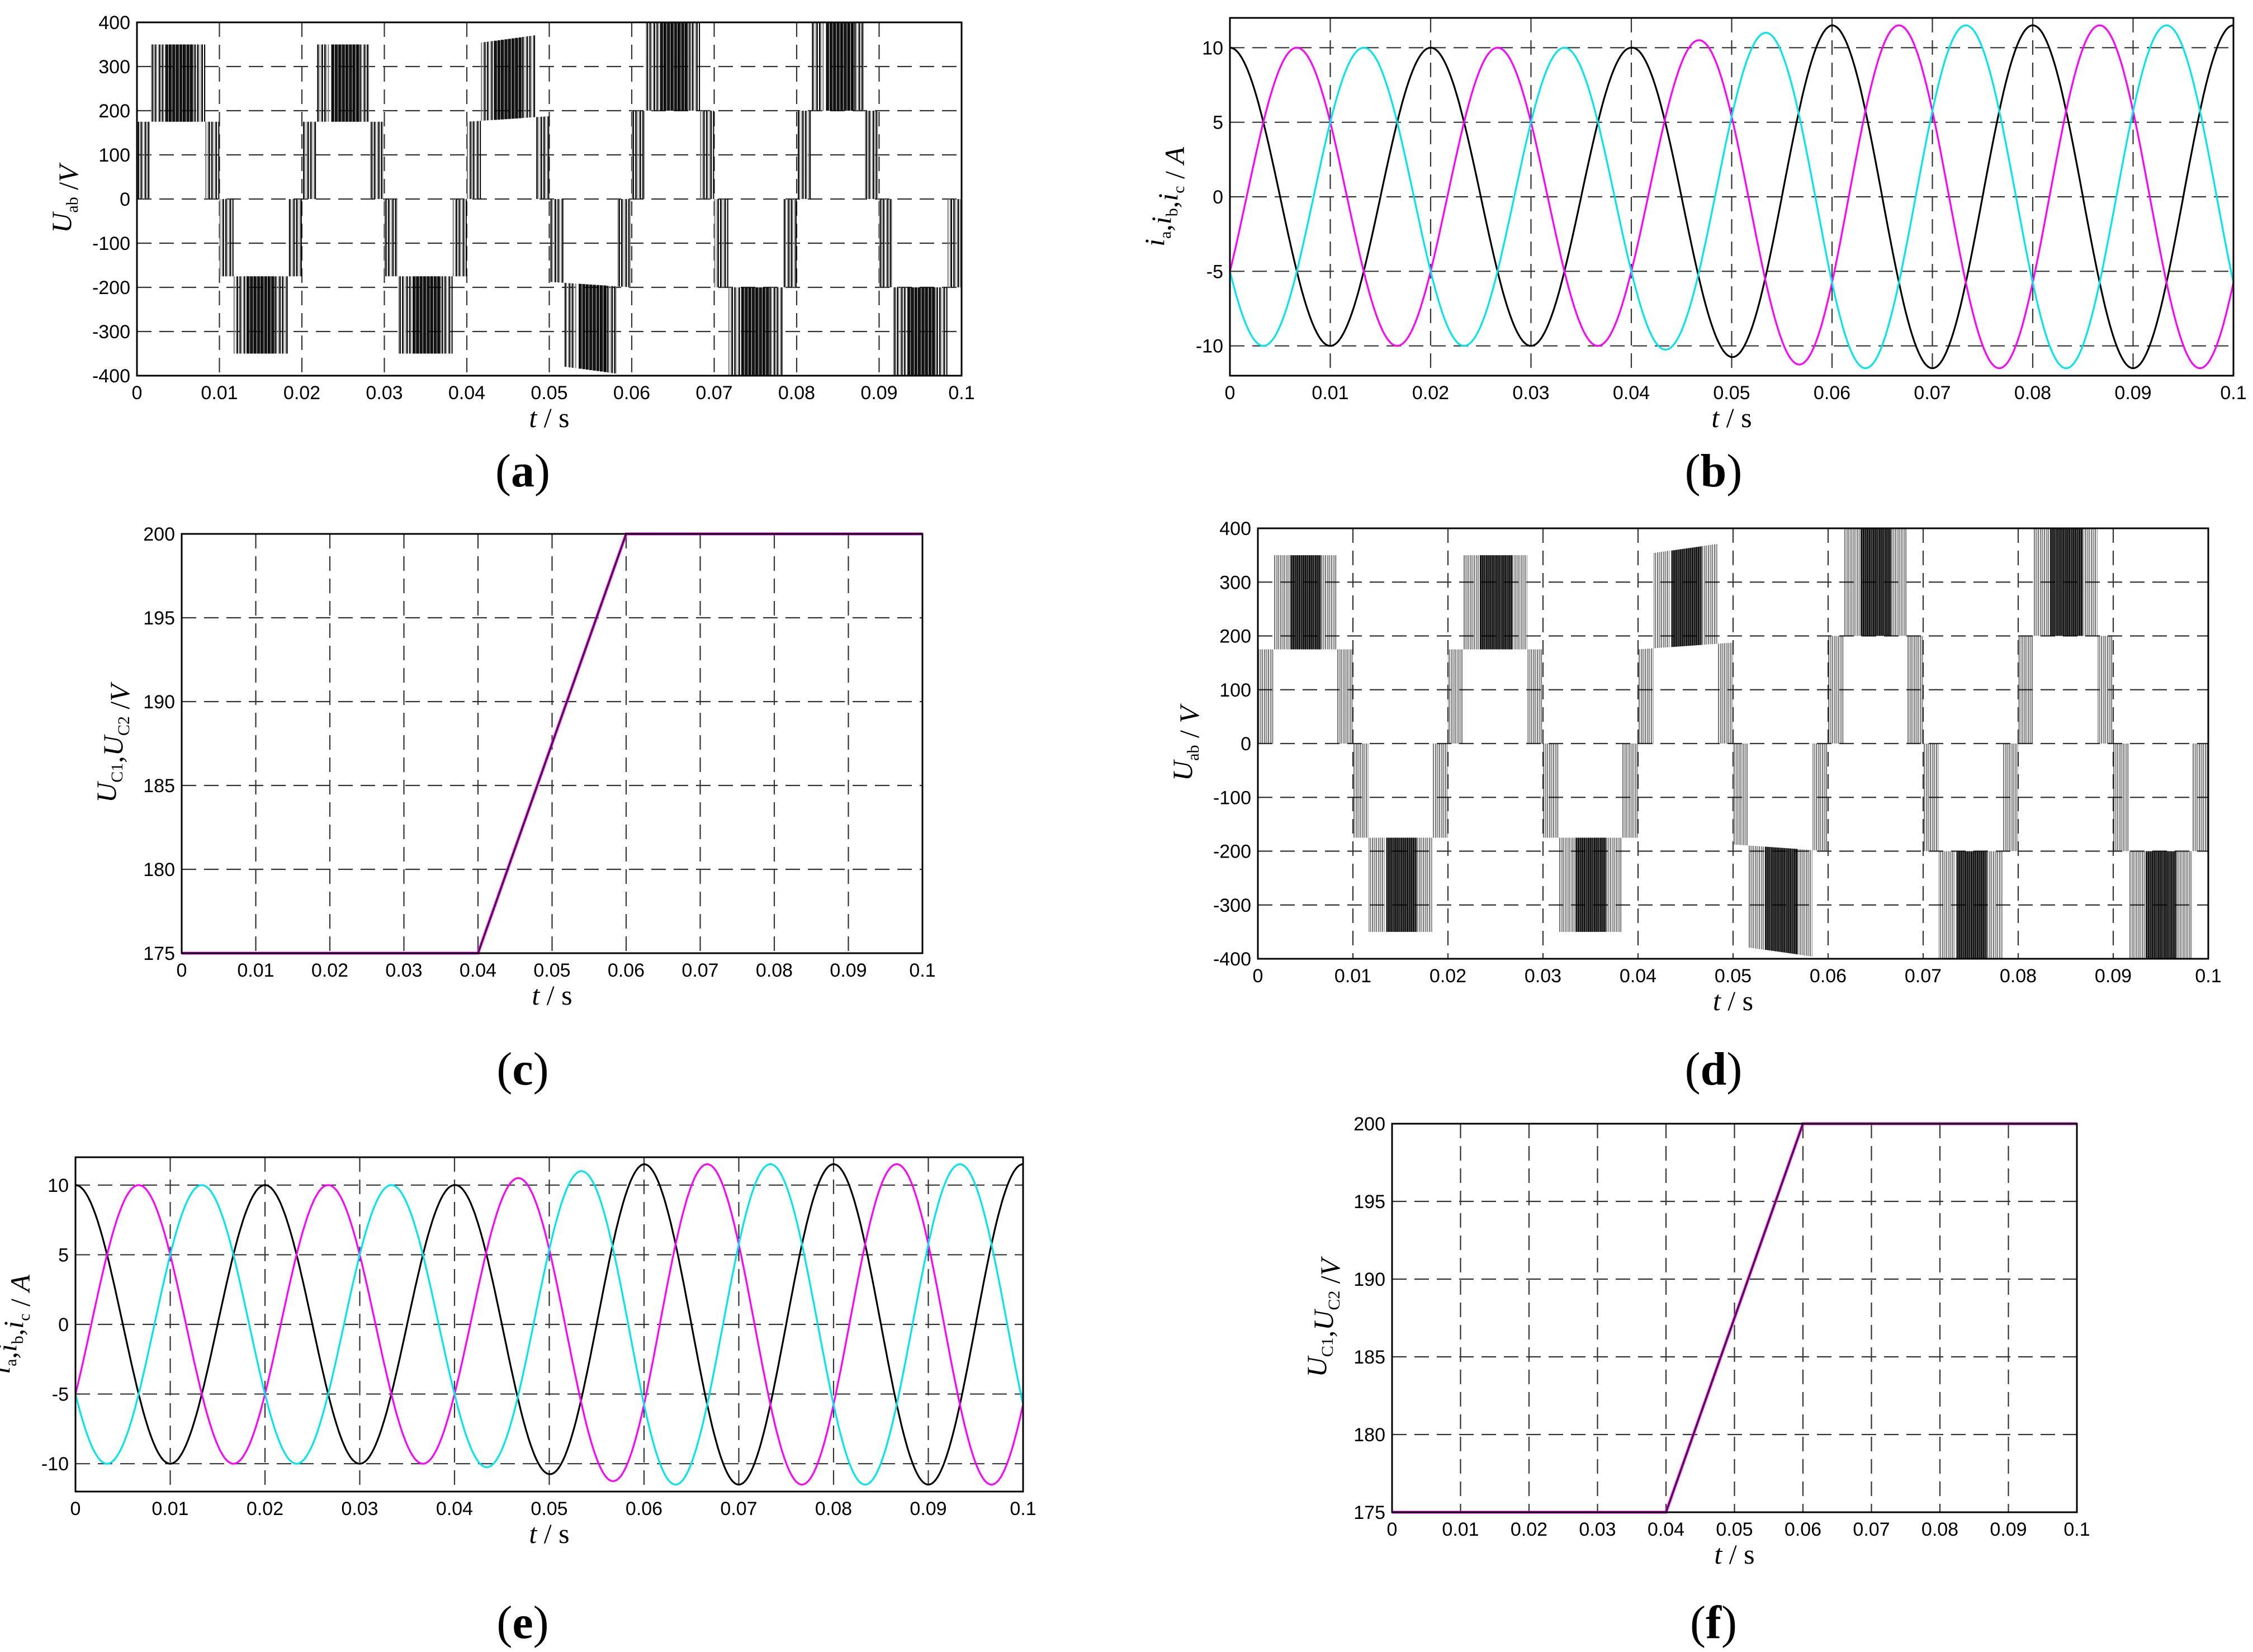 Image resolution: width=2253 pixels, height=1652 pixels. I want to click on y-axis-label: ia,ib,ic / A, so click(18, 1324).